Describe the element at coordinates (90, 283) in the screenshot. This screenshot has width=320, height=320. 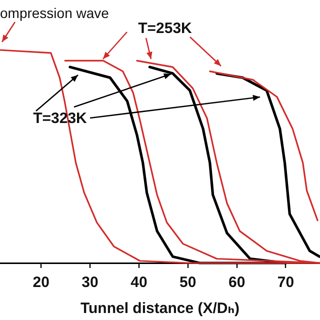
I see `x-tick-label: 30` at that location.